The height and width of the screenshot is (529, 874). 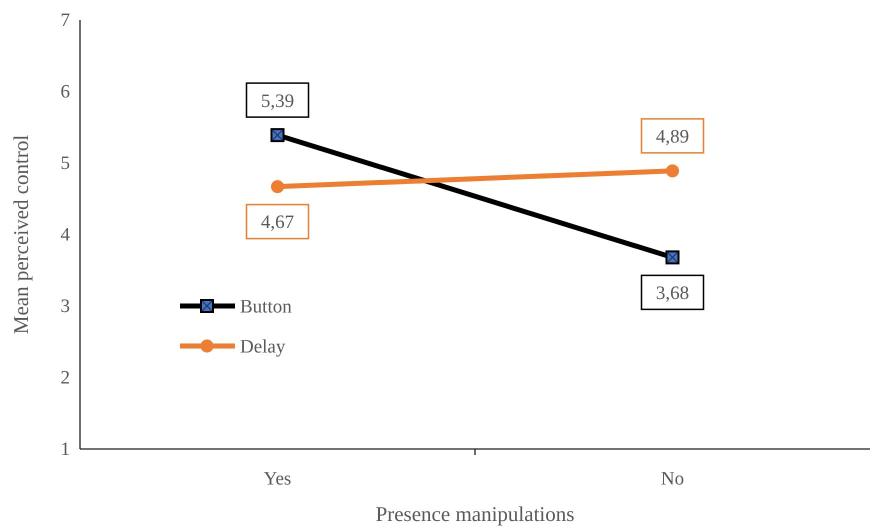 I want to click on legend-label: Button, so click(x=266, y=307).